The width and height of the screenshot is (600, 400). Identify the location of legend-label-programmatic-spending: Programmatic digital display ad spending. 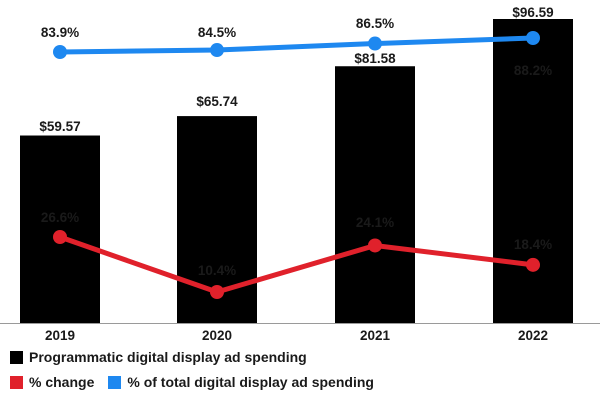
(168, 357).